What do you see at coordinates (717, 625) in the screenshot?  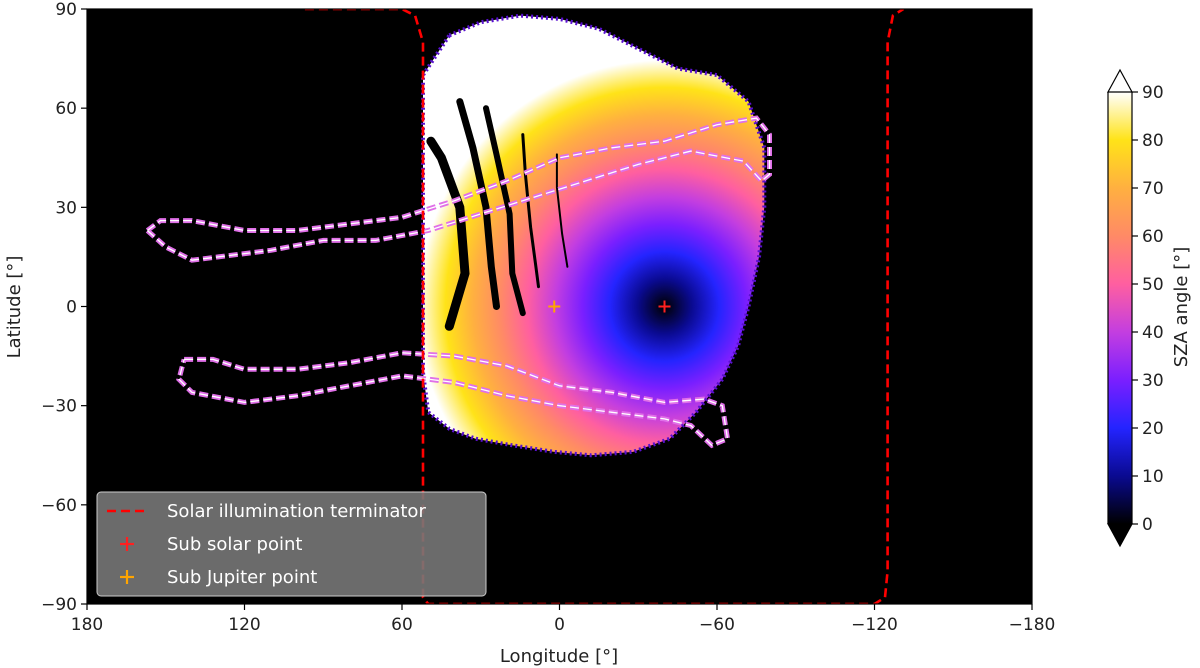 I see `x-tick-label: −60` at bounding box center [717, 625].